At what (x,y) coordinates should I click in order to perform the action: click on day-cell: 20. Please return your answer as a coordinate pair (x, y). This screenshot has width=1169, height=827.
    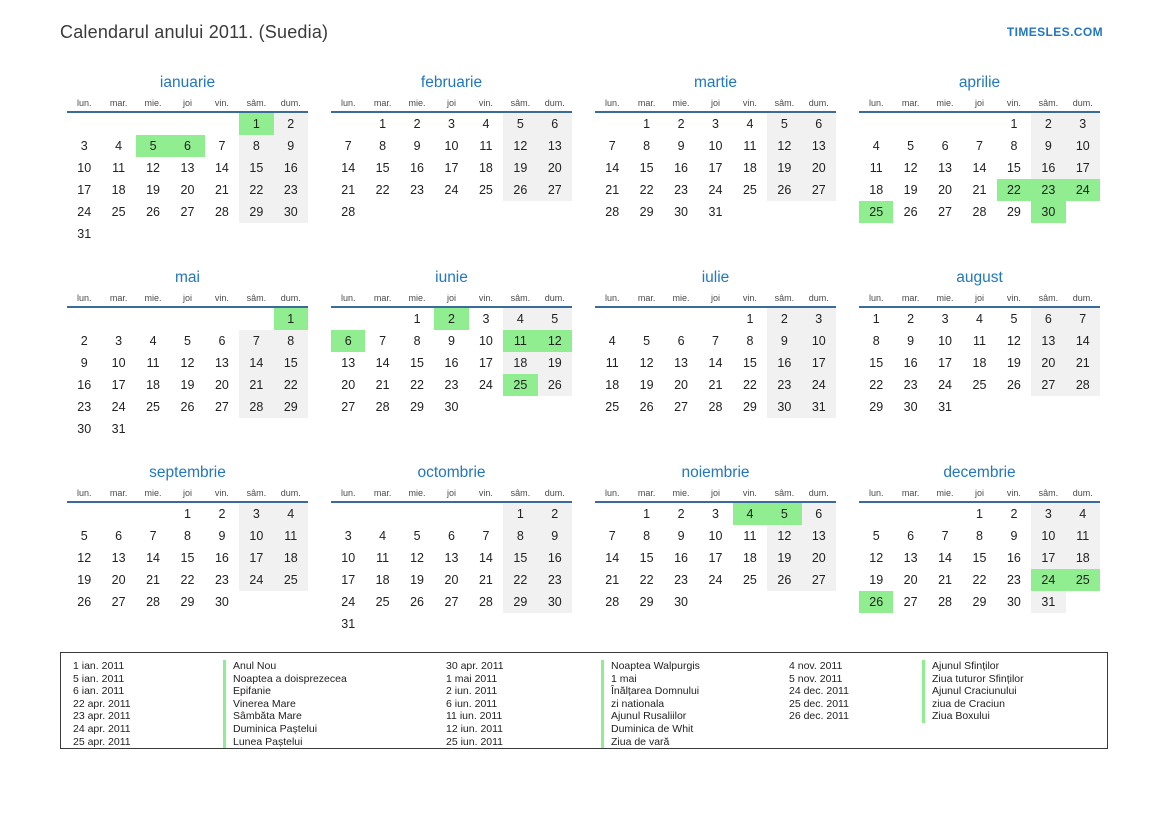
    Looking at the image, I should click on (451, 580).